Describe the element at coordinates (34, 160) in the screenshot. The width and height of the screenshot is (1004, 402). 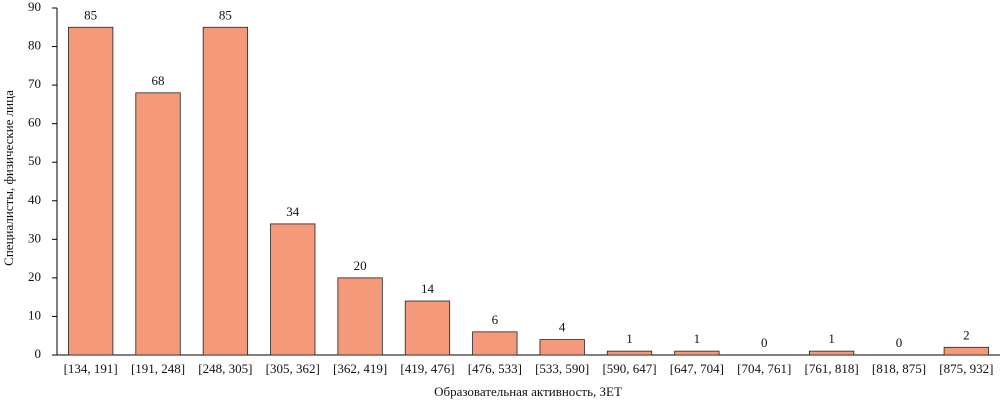
I see `y-tick-label: 50` at that location.